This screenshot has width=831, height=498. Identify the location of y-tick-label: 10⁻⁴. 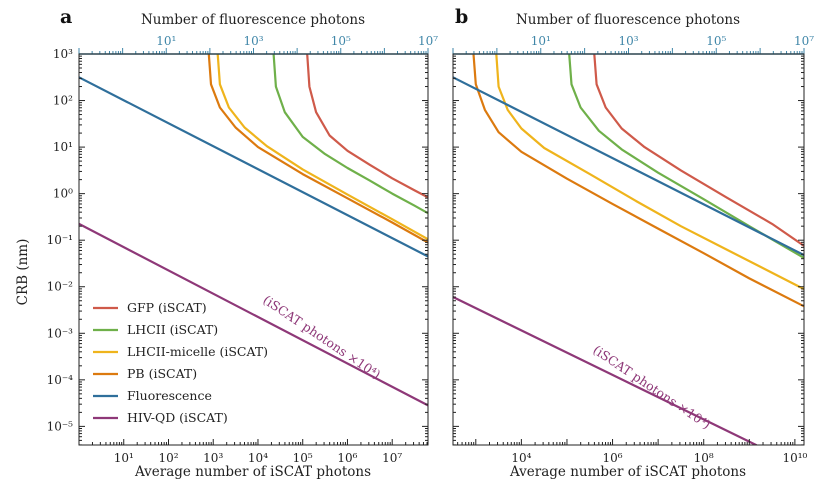
(60, 380).